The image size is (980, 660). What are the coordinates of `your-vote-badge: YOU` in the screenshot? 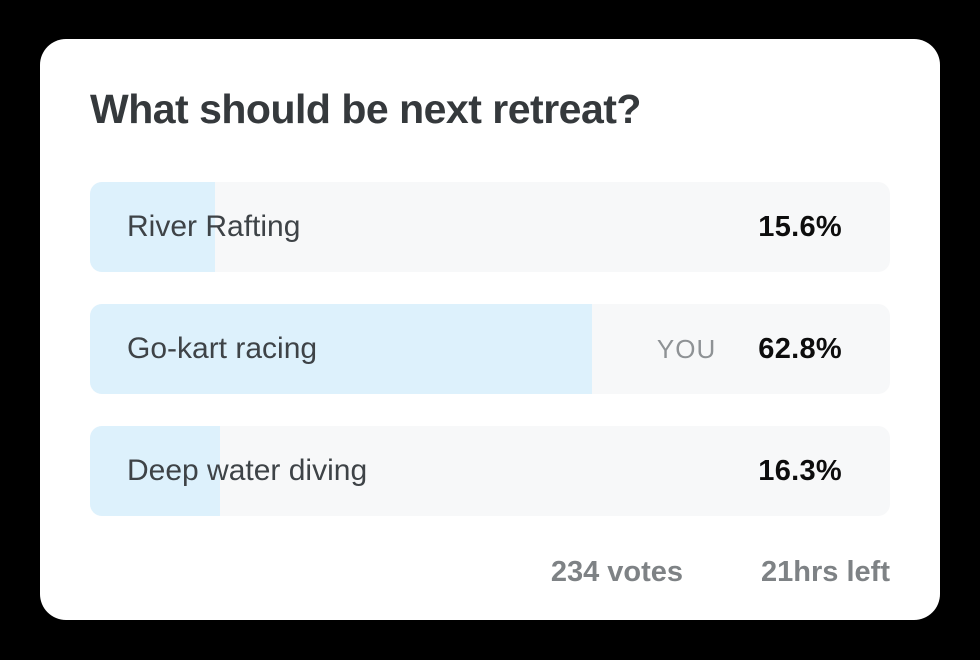 It's located at (686, 348).